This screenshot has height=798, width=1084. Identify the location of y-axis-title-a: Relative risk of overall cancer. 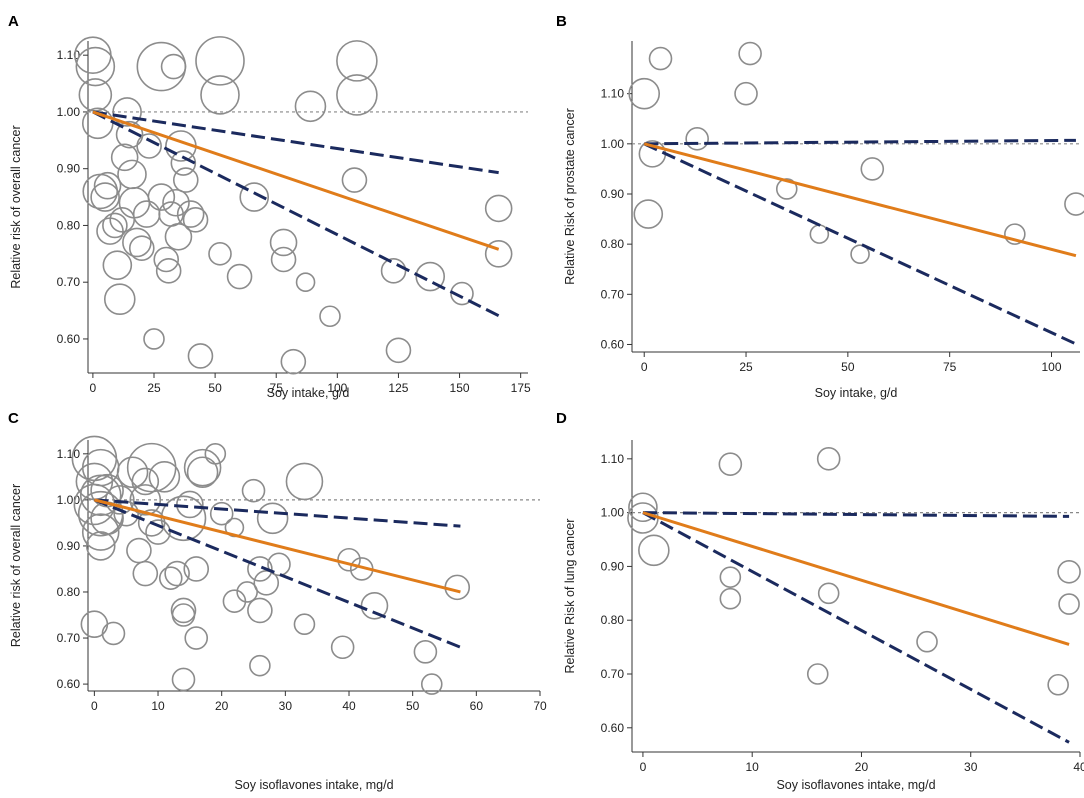
(16, 206).